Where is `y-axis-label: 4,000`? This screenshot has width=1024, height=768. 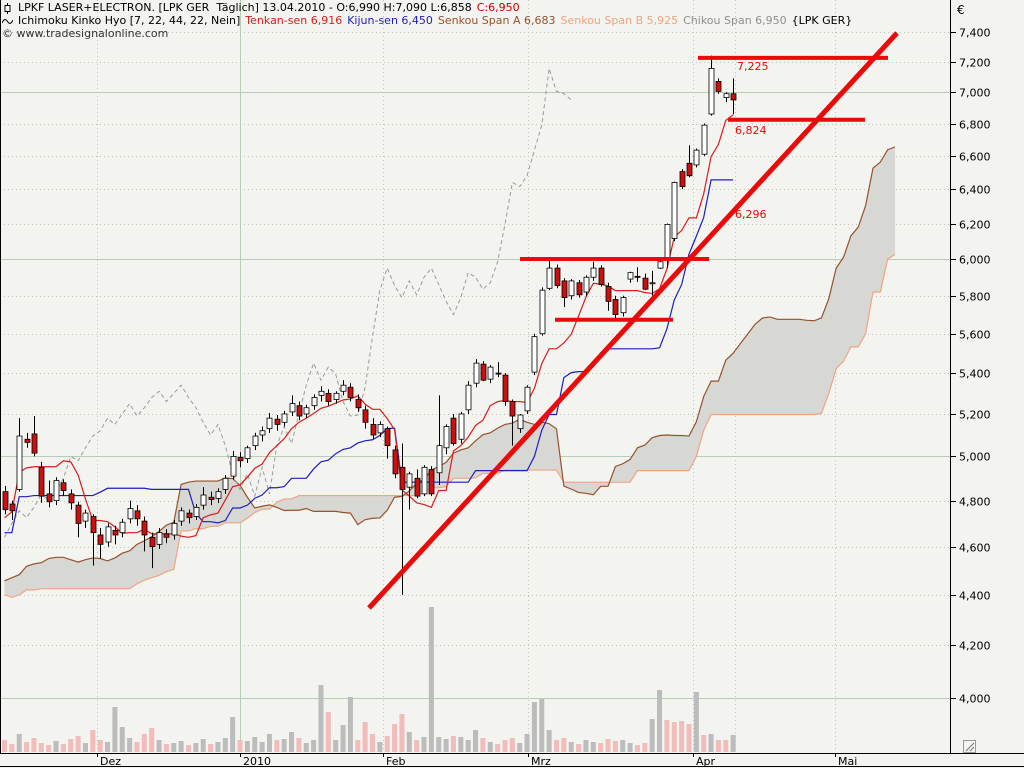
y-axis-label: 4,000 is located at coordinates (975, 699).